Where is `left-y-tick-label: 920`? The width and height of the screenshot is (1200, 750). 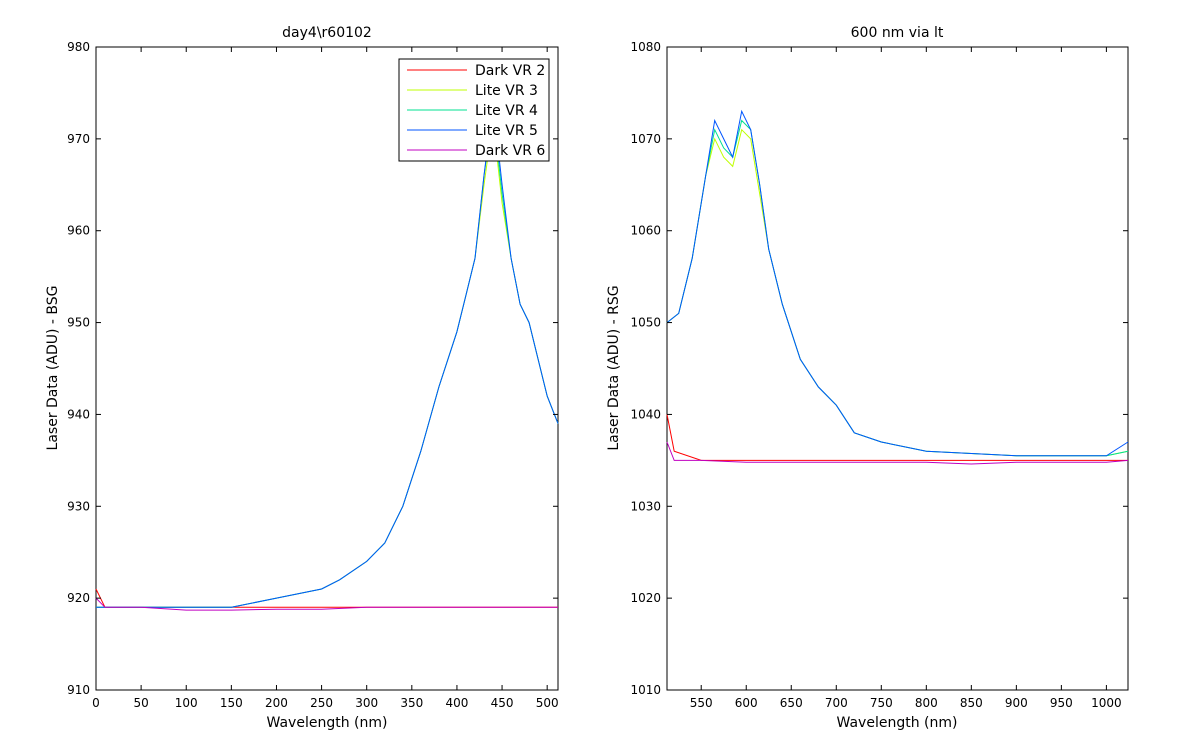 left-y-tick-label: 920 is located at coordinates (78, 598).